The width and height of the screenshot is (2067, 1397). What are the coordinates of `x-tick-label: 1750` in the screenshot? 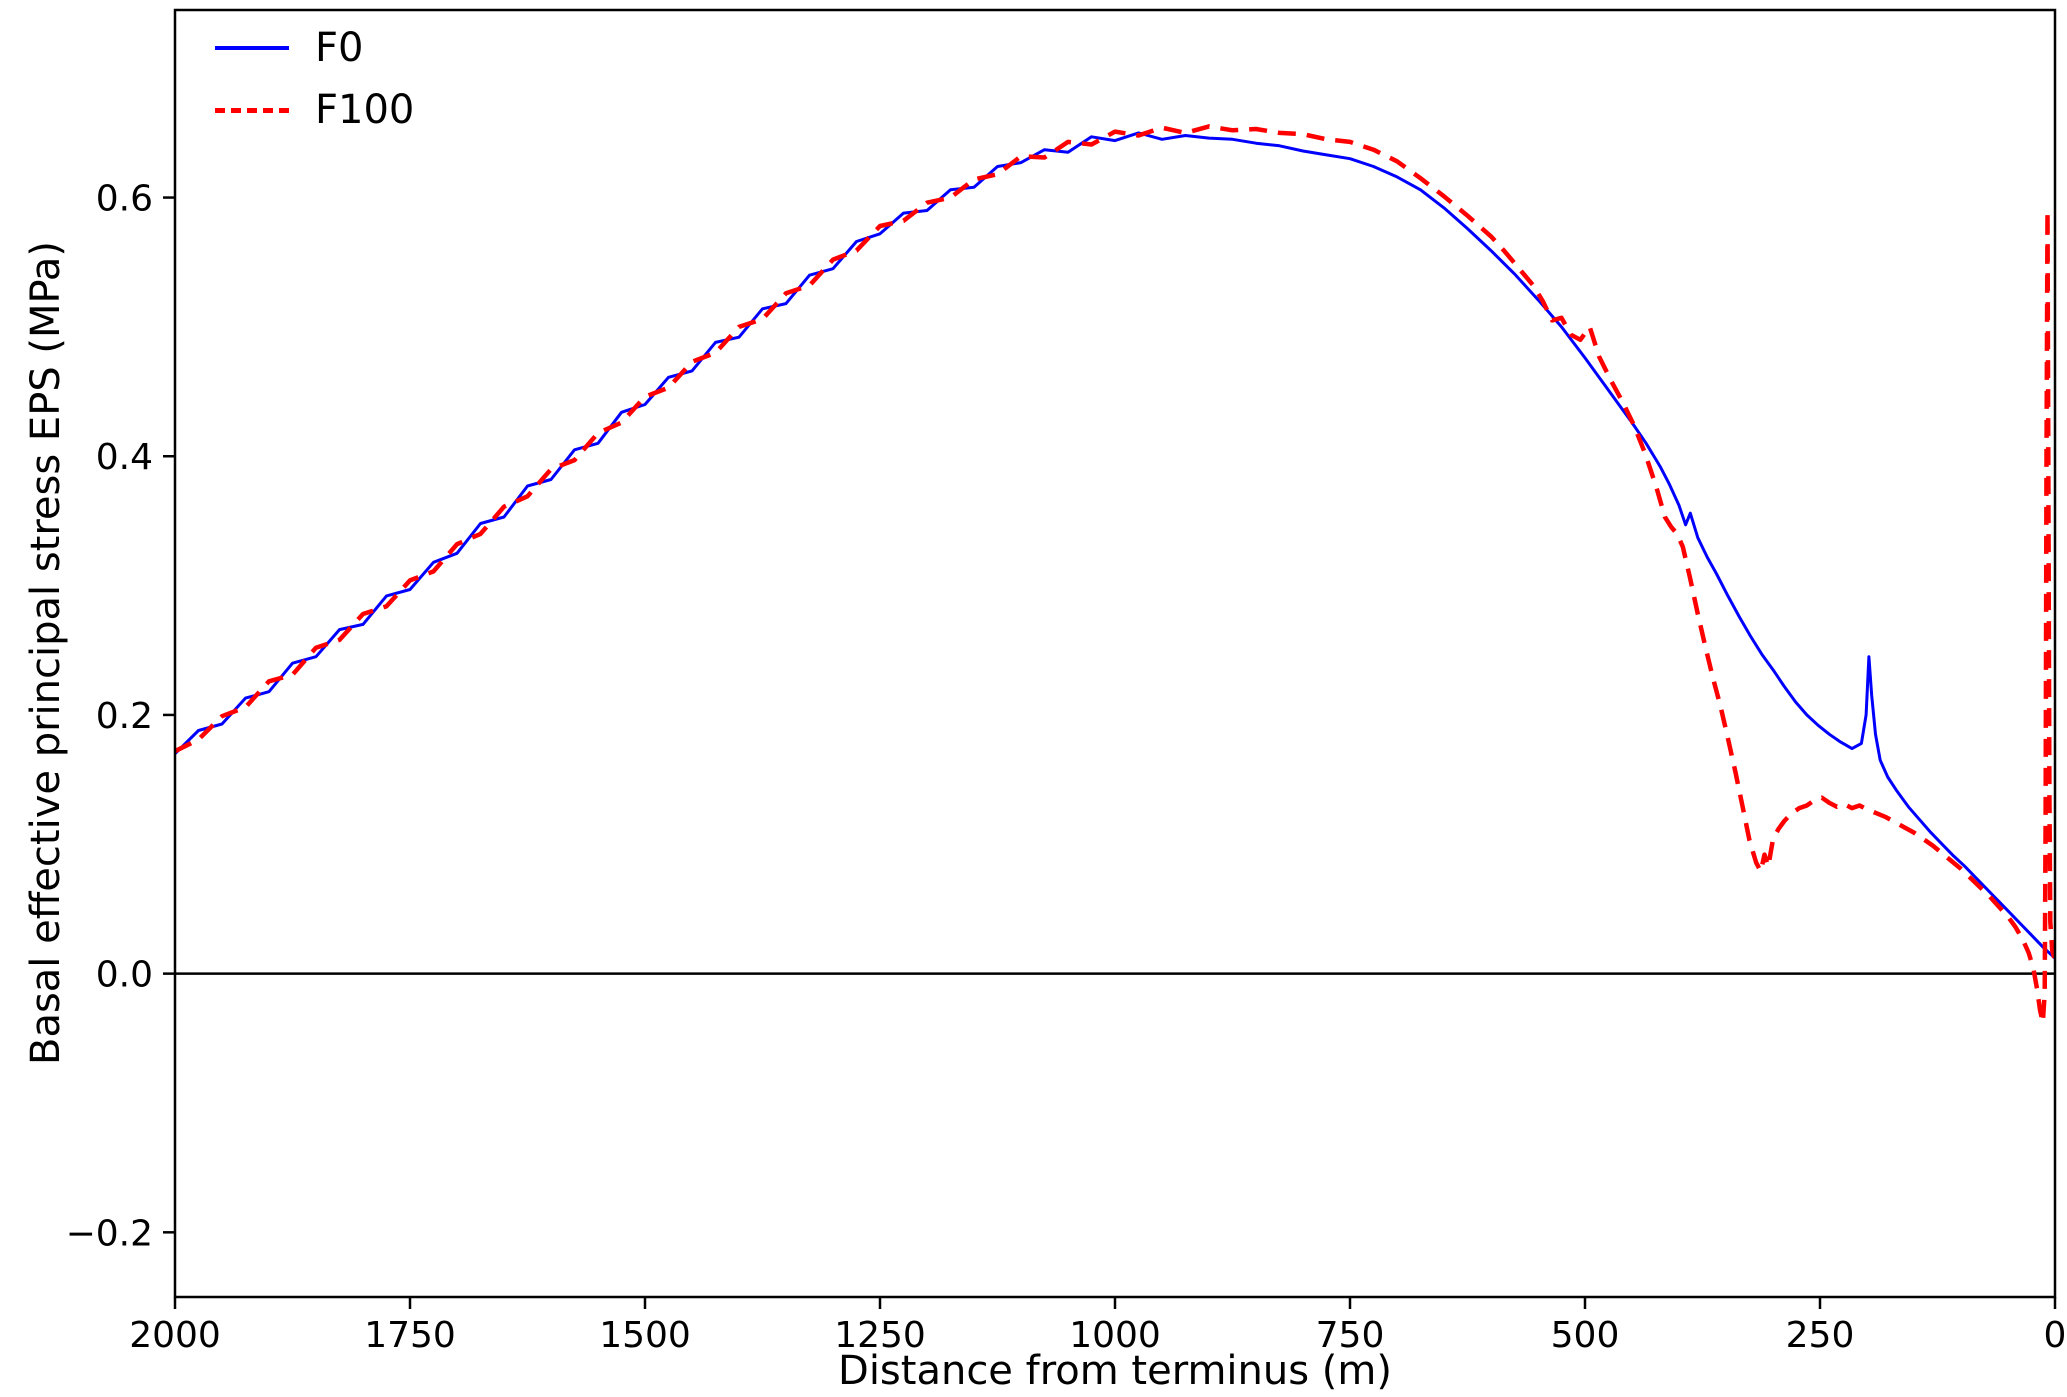 It's located at (410, 1335).